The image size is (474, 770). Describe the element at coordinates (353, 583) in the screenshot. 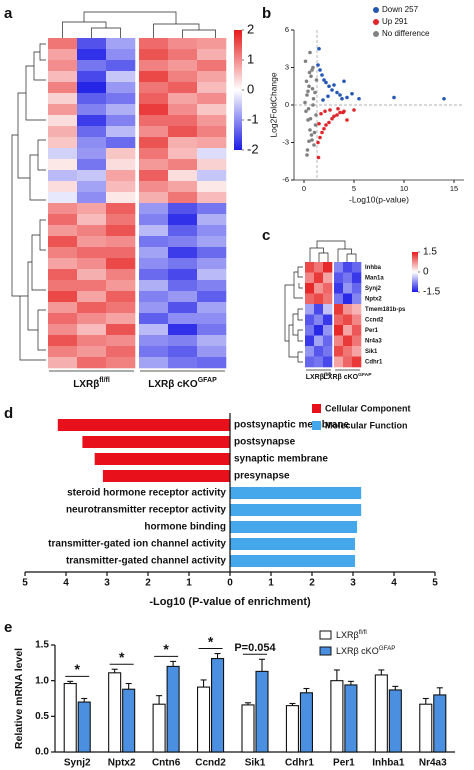

I see `x-tick-label: 3` at that location.